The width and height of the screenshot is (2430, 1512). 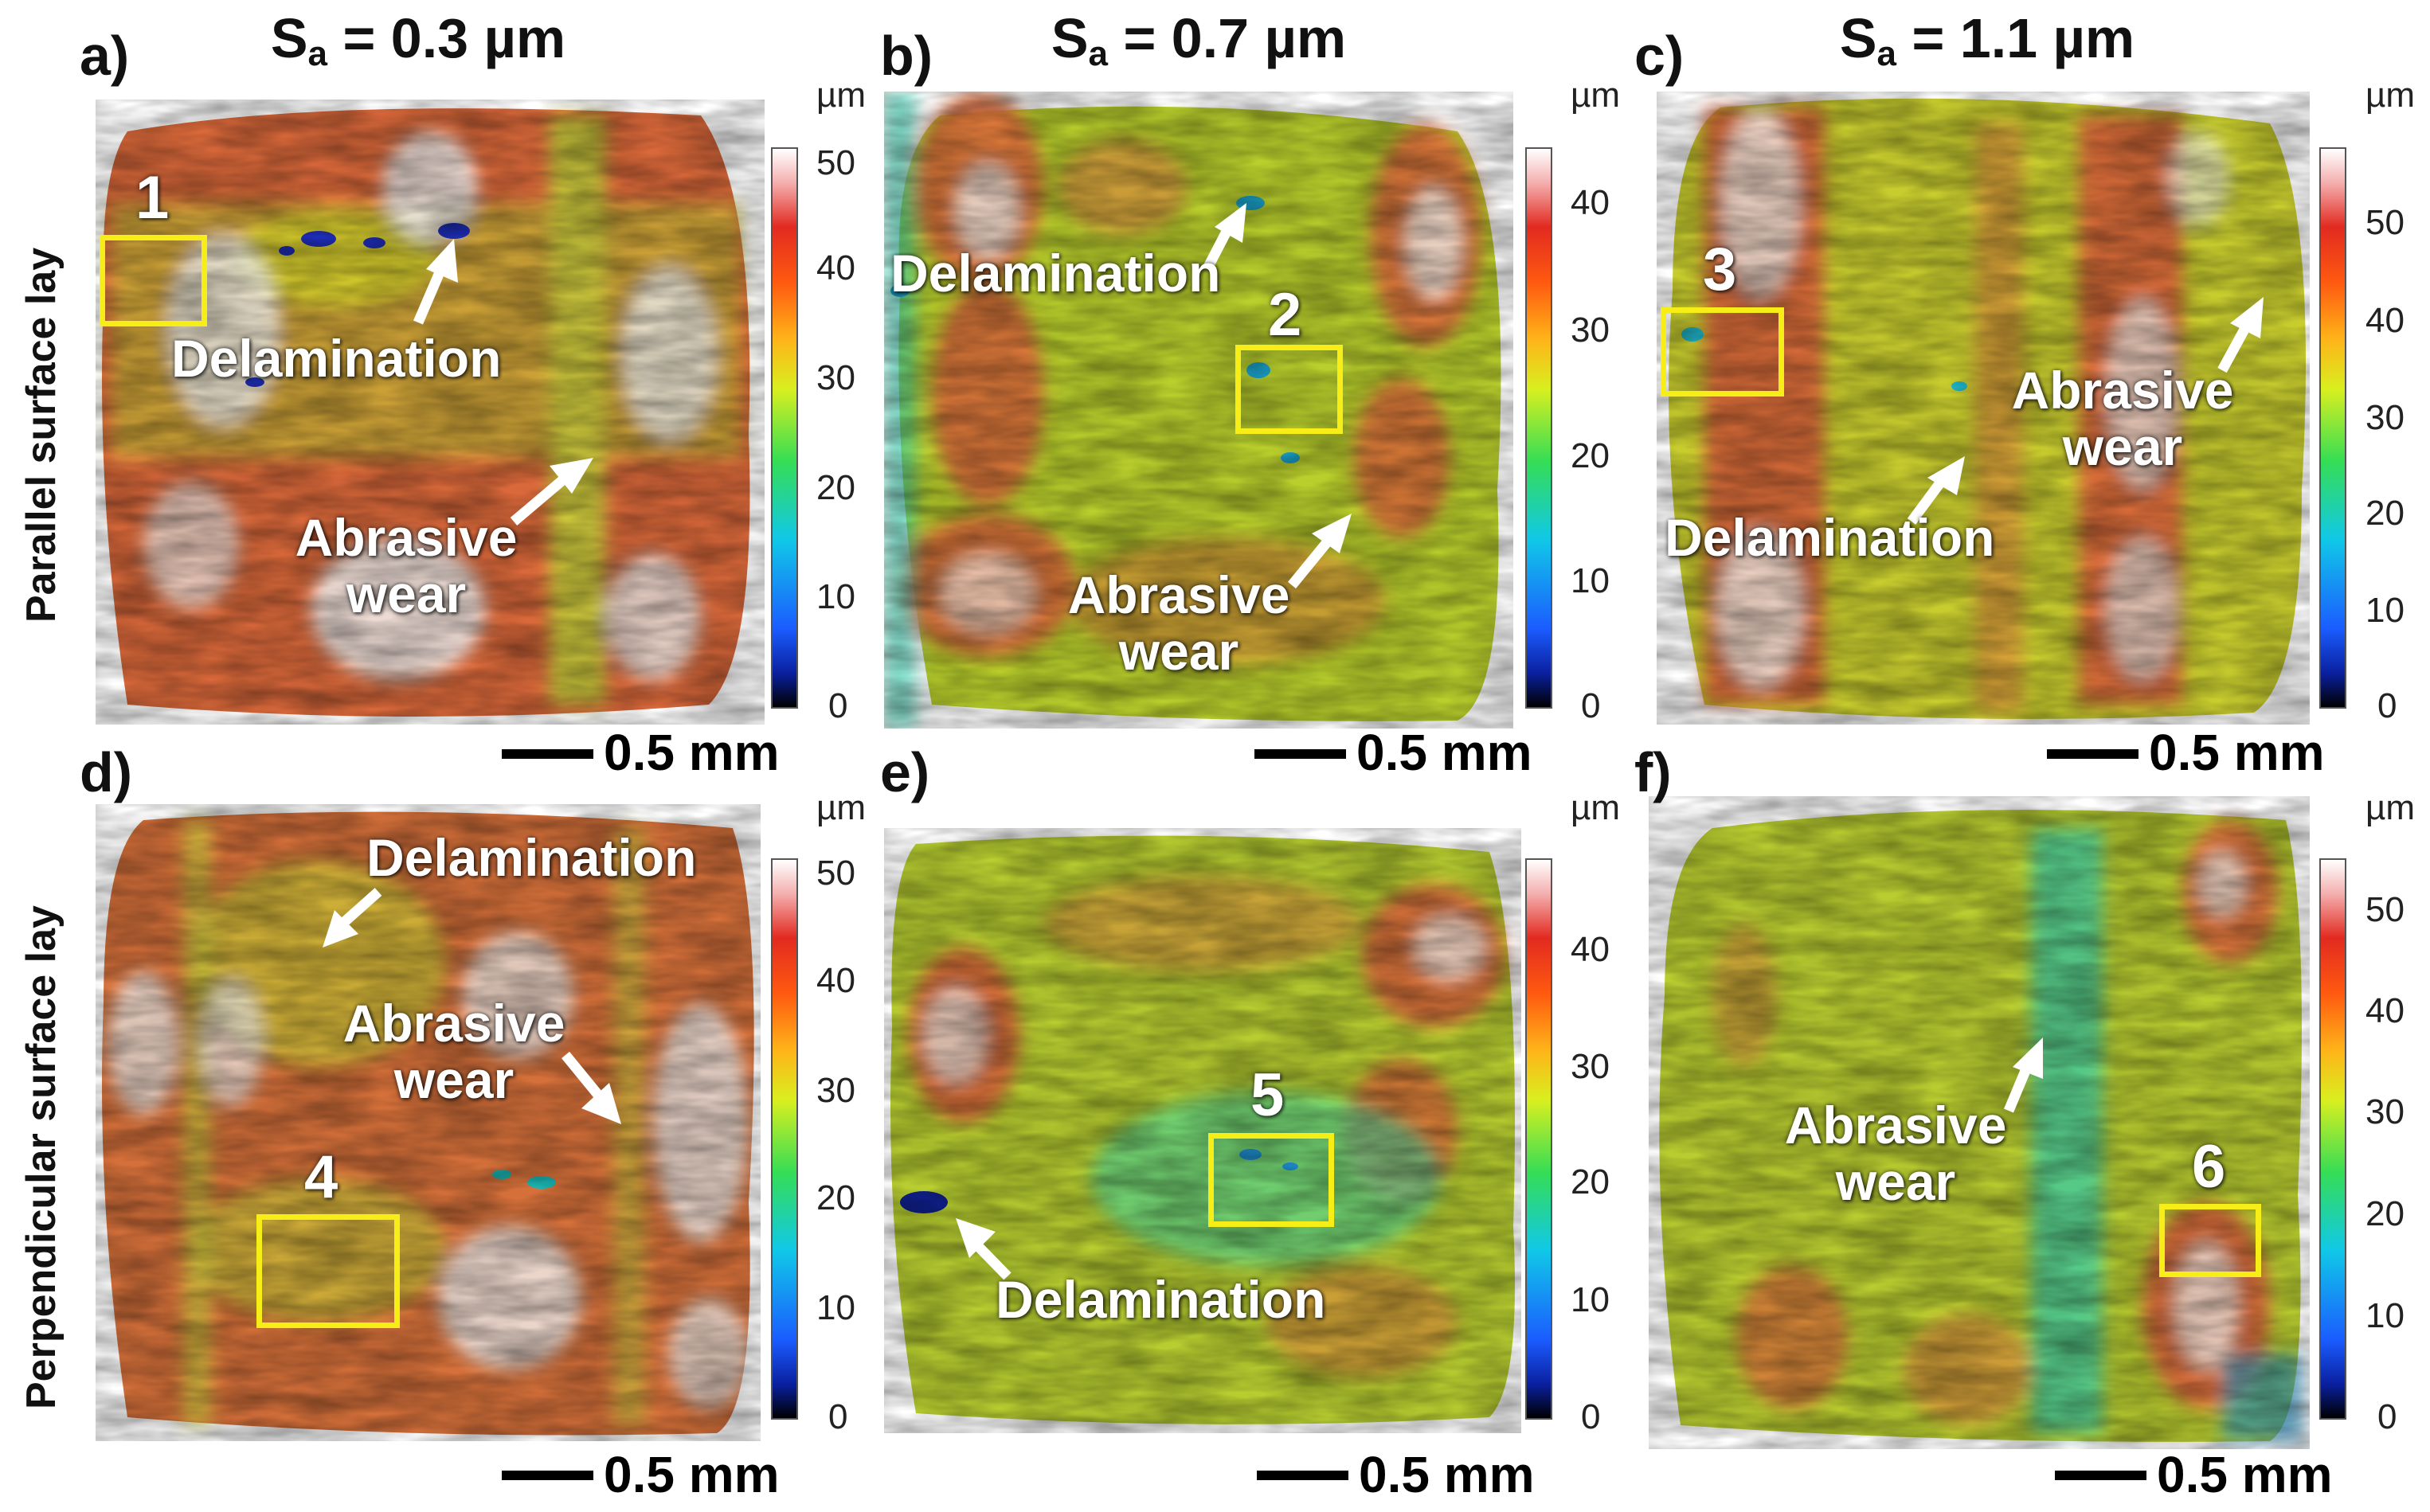 I want to click on scale-bar-c, so click(x=2092, y=754).